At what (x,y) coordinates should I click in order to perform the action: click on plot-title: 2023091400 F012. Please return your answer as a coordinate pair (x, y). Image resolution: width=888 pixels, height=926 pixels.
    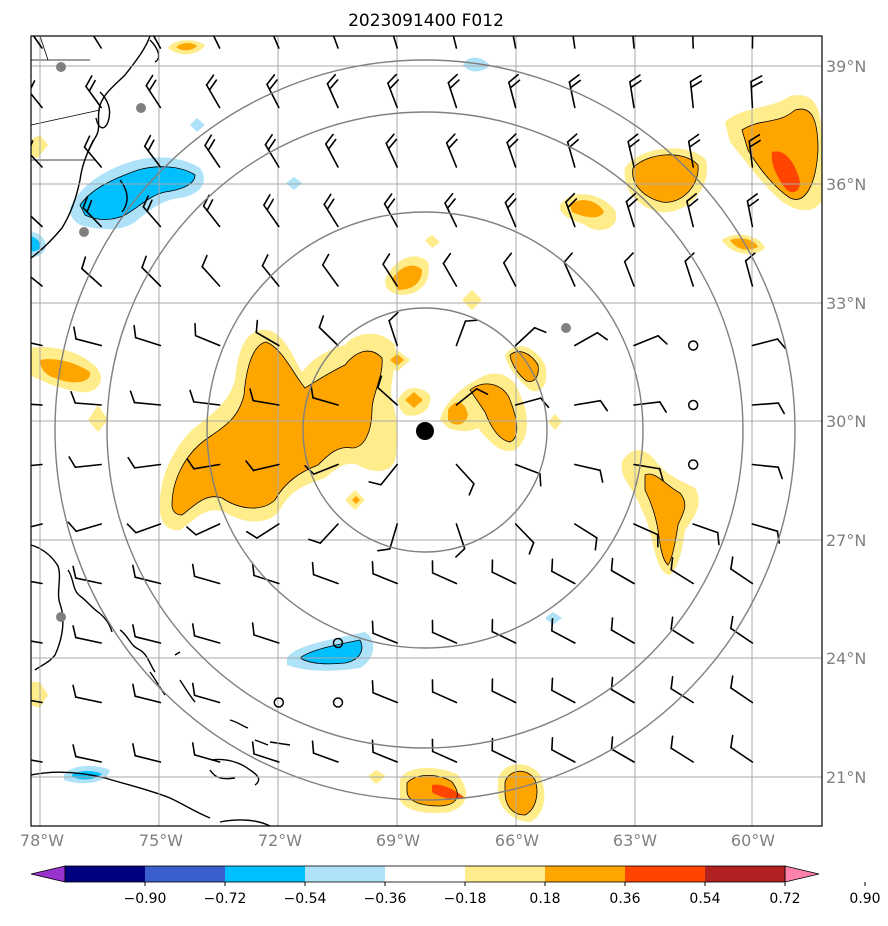
    Looking at the image, I should click on (426, 21).